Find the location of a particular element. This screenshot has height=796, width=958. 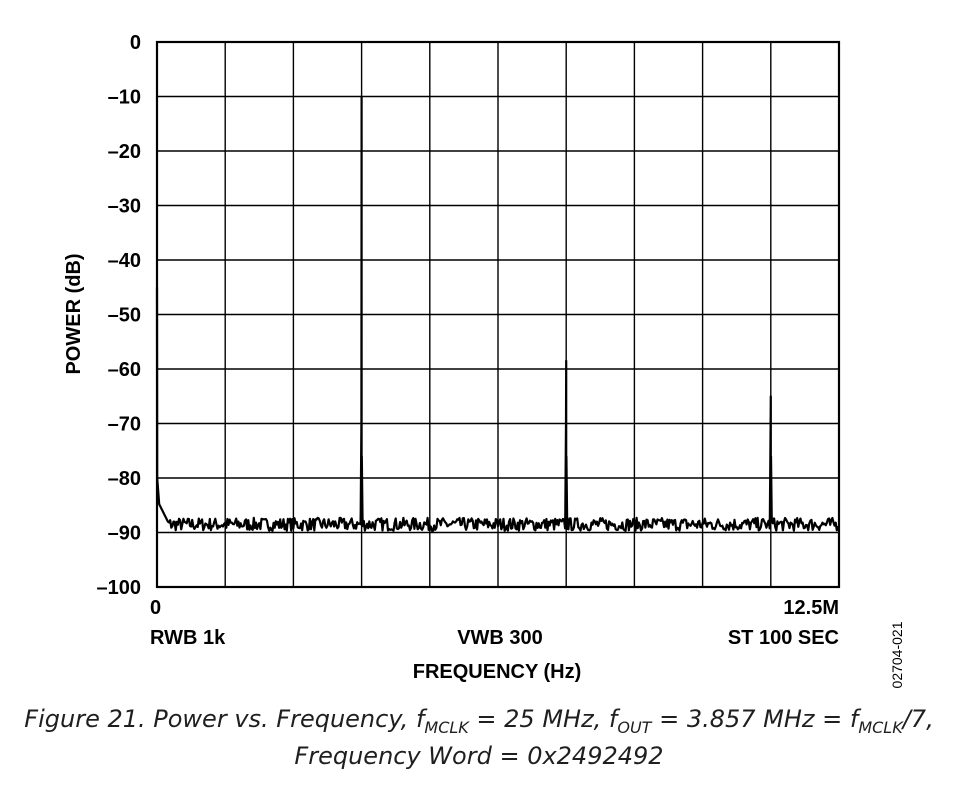

y-tick-label: –100 is located at coordinates (119, 588).